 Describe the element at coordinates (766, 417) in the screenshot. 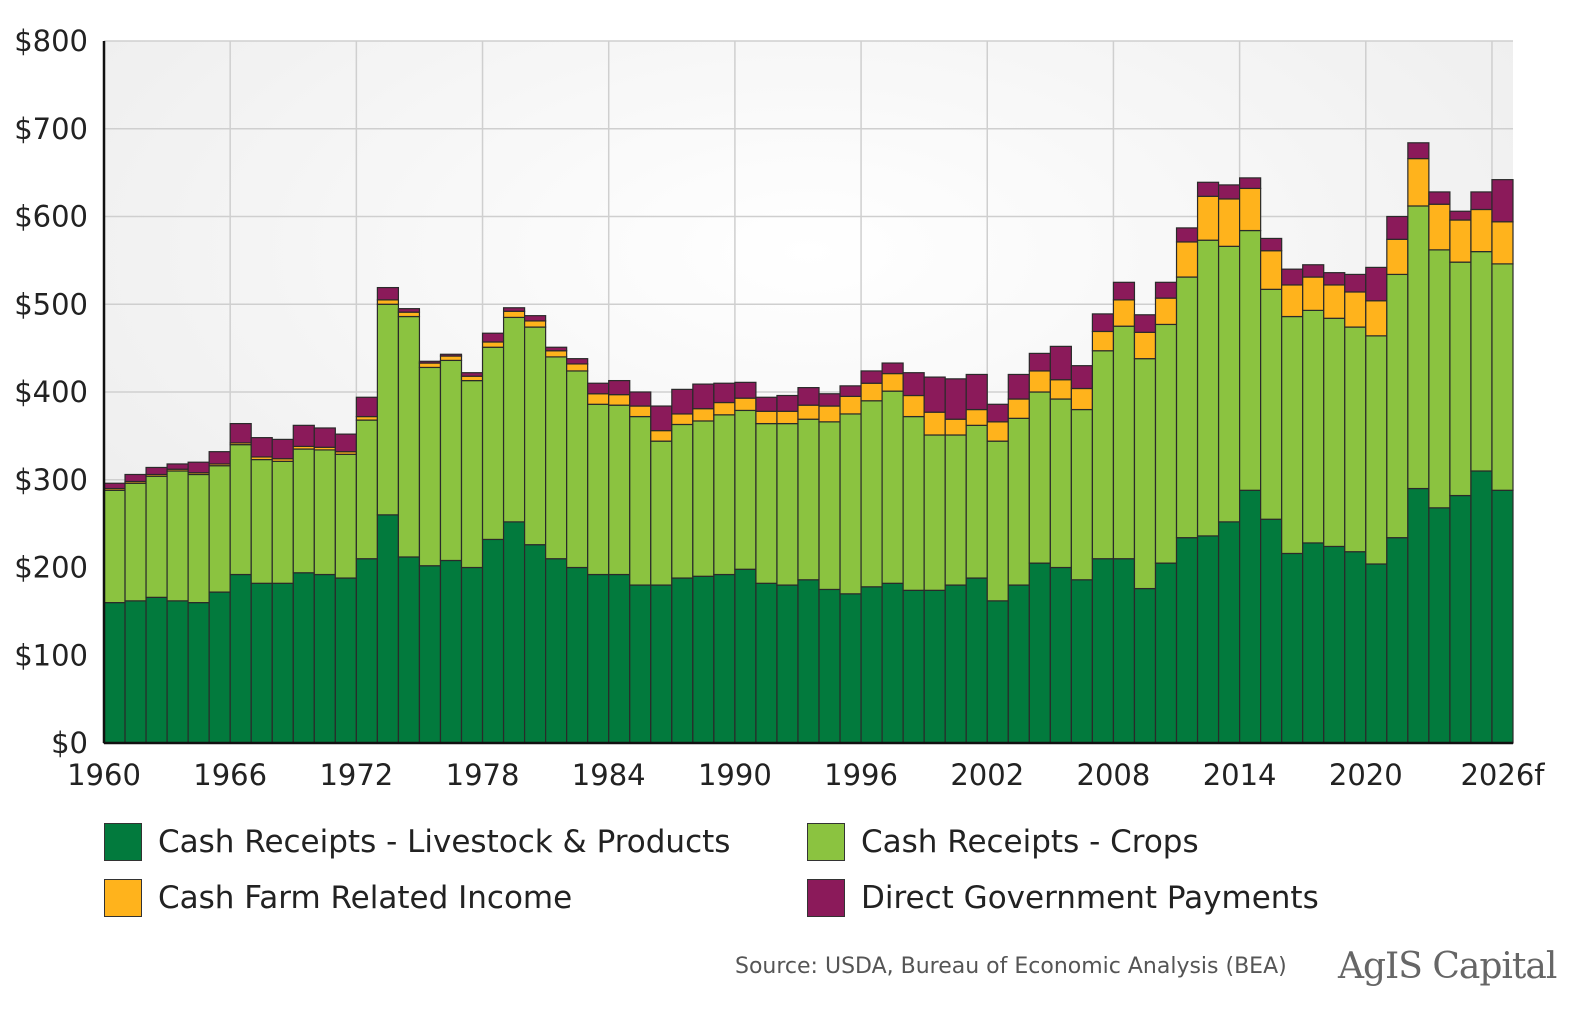

I see `bar-segment-1991-s2` at that location.